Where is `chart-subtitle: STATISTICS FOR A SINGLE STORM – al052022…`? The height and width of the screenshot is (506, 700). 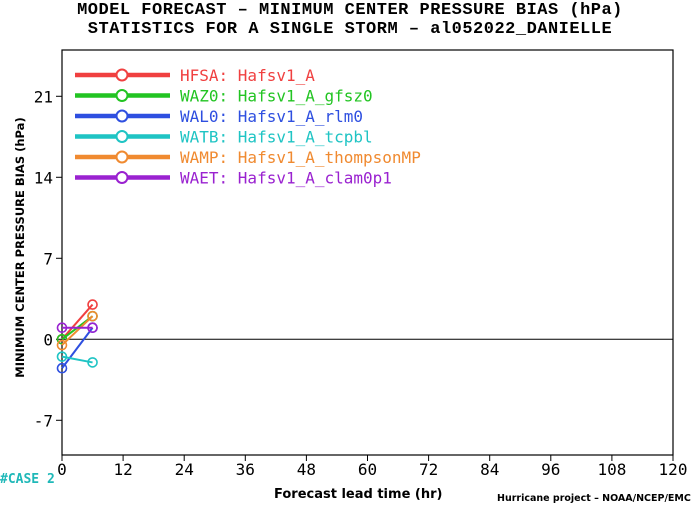
chart-subtitle: STATISTICS FOR A SINGLE STORM – al052022… is located at coordinates (350, 29).